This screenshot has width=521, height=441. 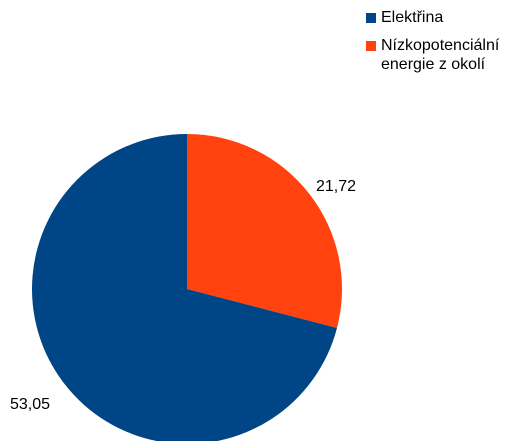 What do you see at coordinates (440, 55) in the screenshot?
I see `legend-label-nizkopotencialni: Nízkopotenciální energie z okolí` at bounding box center [440, 55].